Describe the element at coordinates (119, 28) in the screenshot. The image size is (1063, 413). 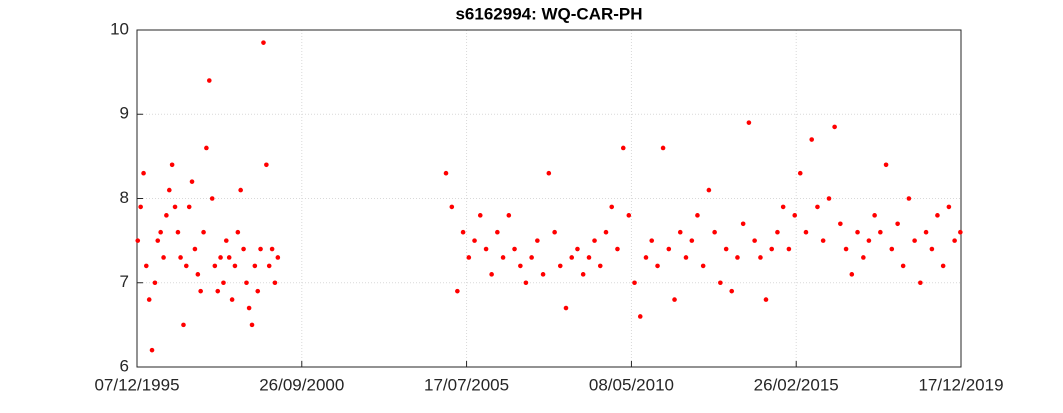
I see `y-tick-label: 10` at that location.